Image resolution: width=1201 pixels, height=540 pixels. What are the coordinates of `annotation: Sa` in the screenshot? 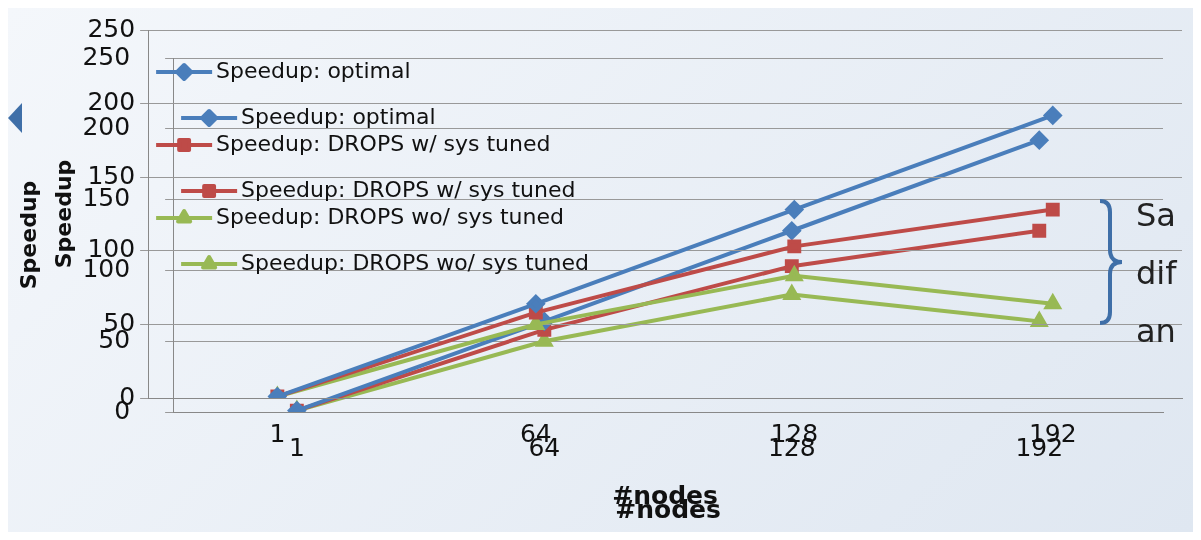 It's located at (1156, 215).